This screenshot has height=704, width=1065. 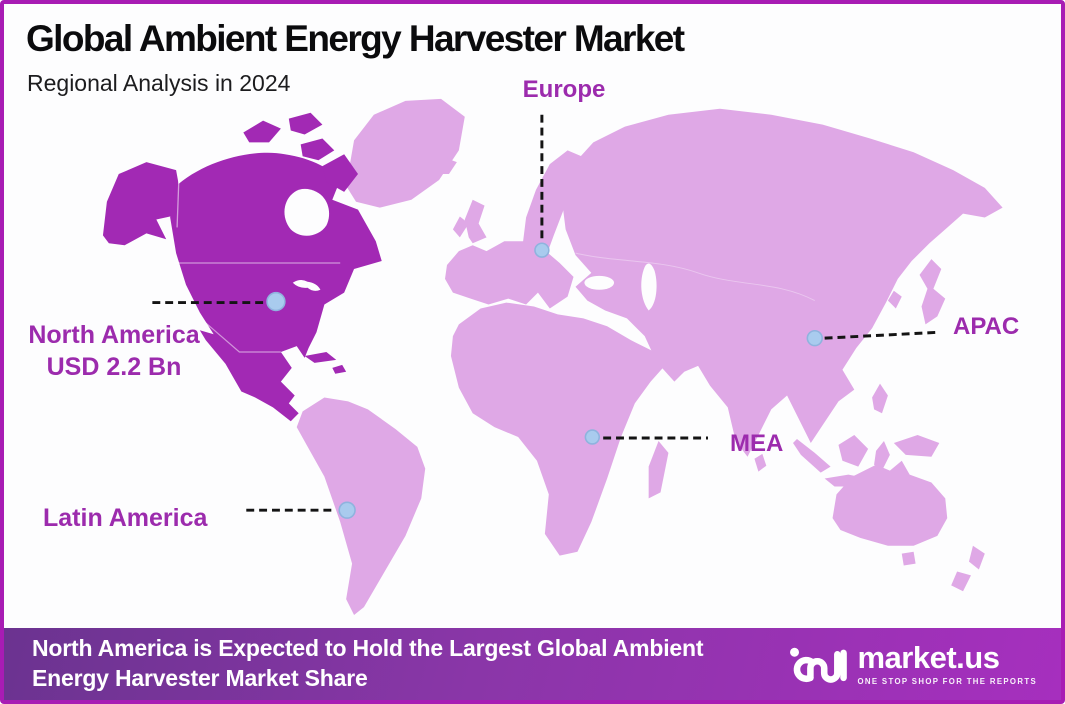 I want to click on region-scandinavia, so click(x=552, y=206).